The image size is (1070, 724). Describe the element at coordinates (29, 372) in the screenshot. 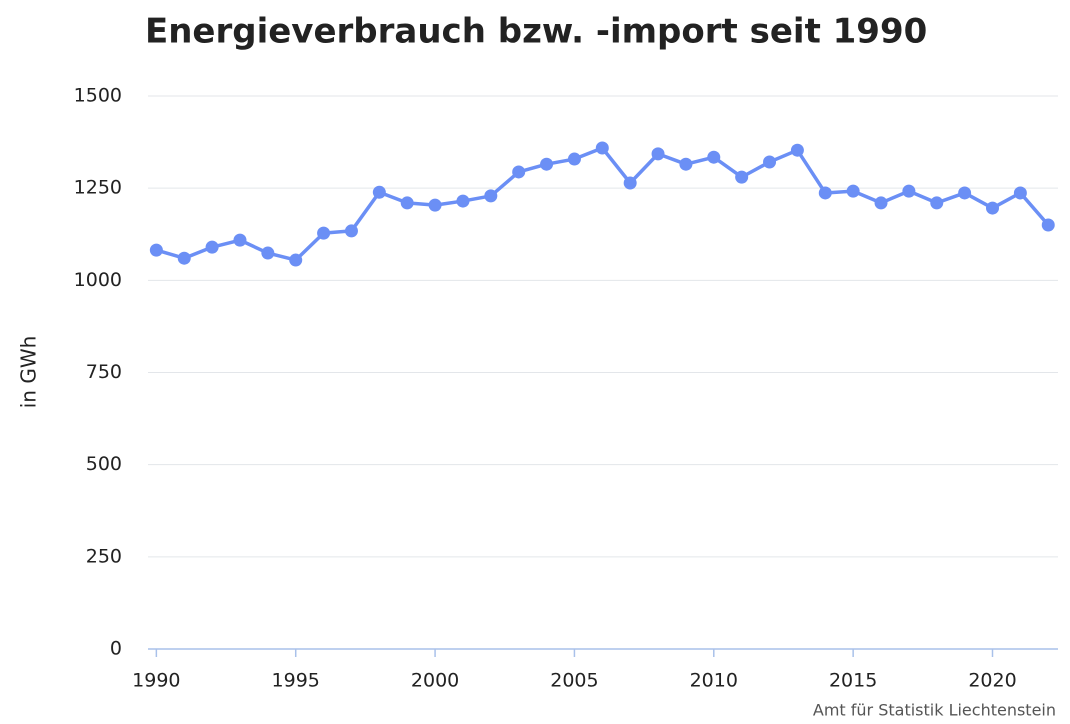

I see `y-axis-label: in GWh` at that location.